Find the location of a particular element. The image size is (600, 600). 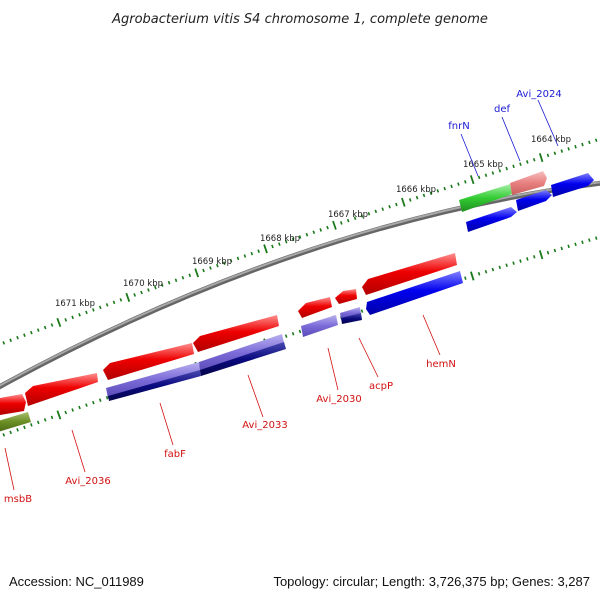

gene-arrow-Avi_2030 is located at coordinates (315, 307).